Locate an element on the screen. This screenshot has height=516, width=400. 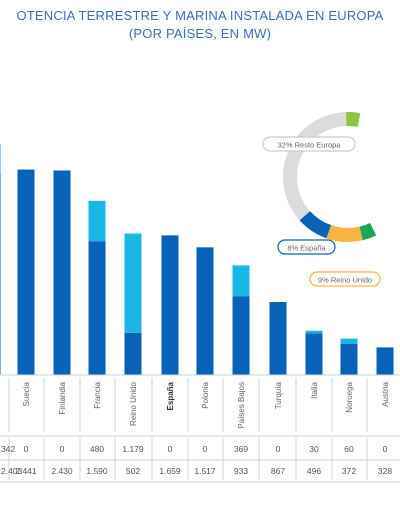
table-cell: 867 is located at coordinates (278, 471).